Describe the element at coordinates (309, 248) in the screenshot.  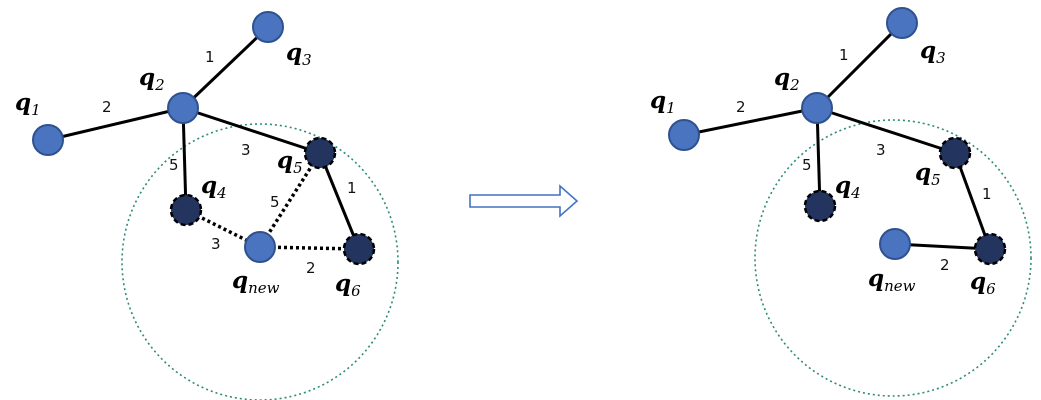
I see `candidate-edge-qnew-q6` at that location.